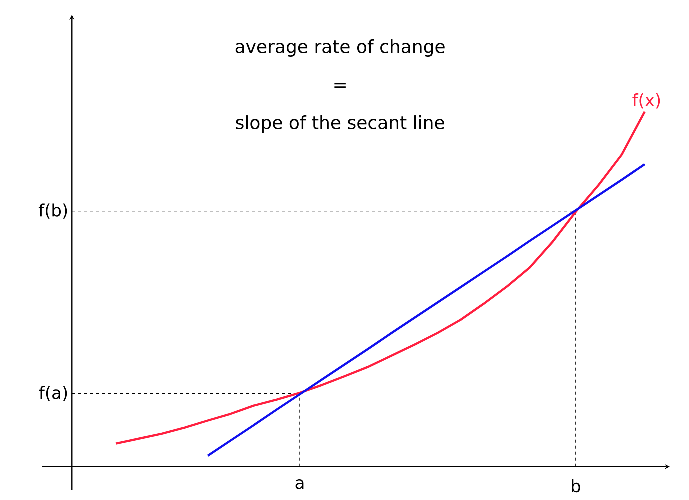 Image resolution: width=689 pixels, height=500 pixels. I want to click on annotation: slope of the secant line, so click(340, 124).